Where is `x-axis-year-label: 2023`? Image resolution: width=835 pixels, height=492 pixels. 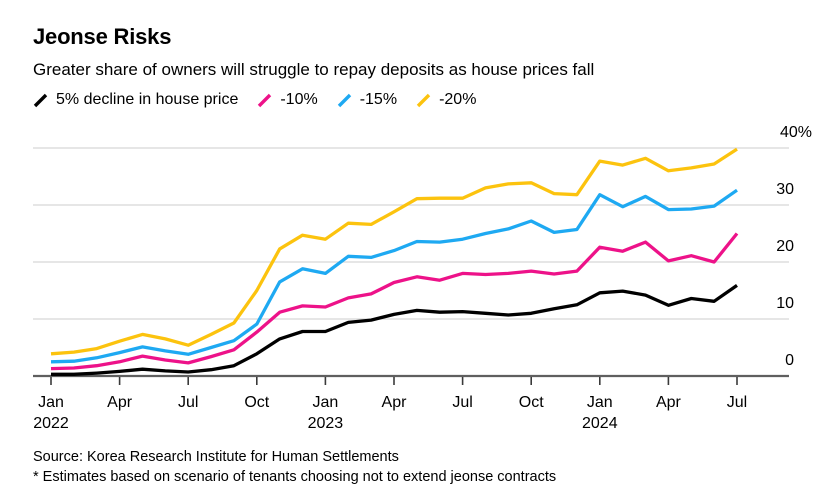
x-axis-year-label: 2023 is located at coordinates (326, 423).